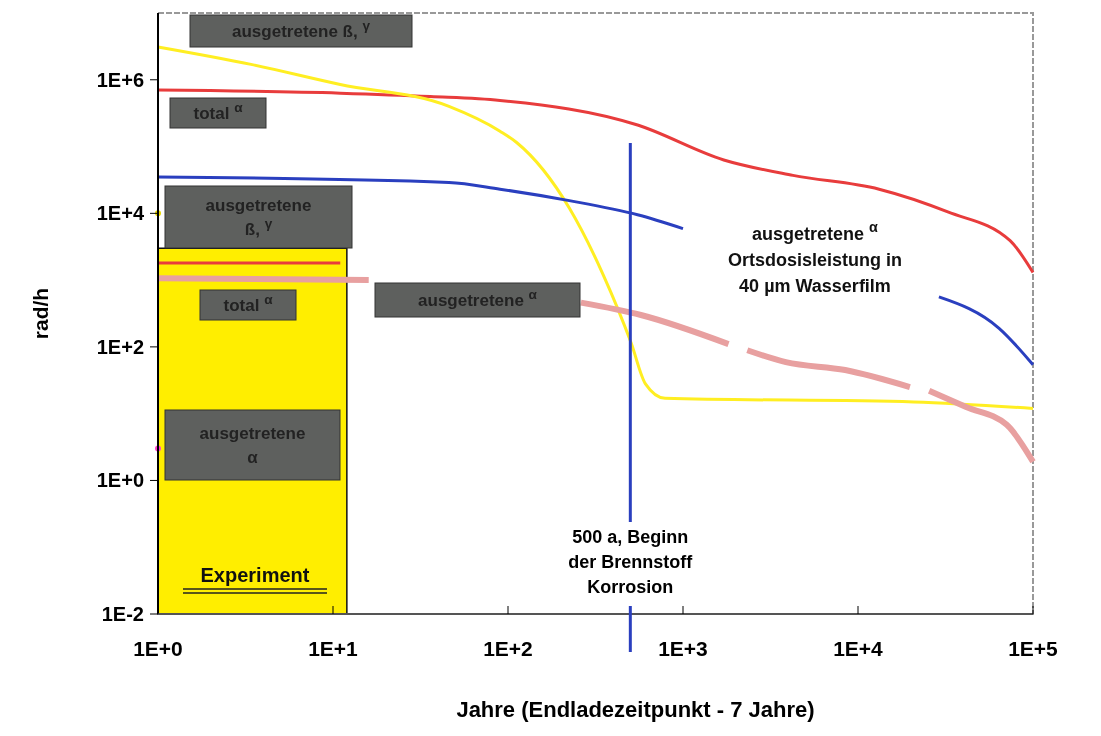 The height and width of the screenshot is (736, 1101). Describe the element at coordinates (255, 575) in the screenshot. I see `annotation: Experiment` at that location.